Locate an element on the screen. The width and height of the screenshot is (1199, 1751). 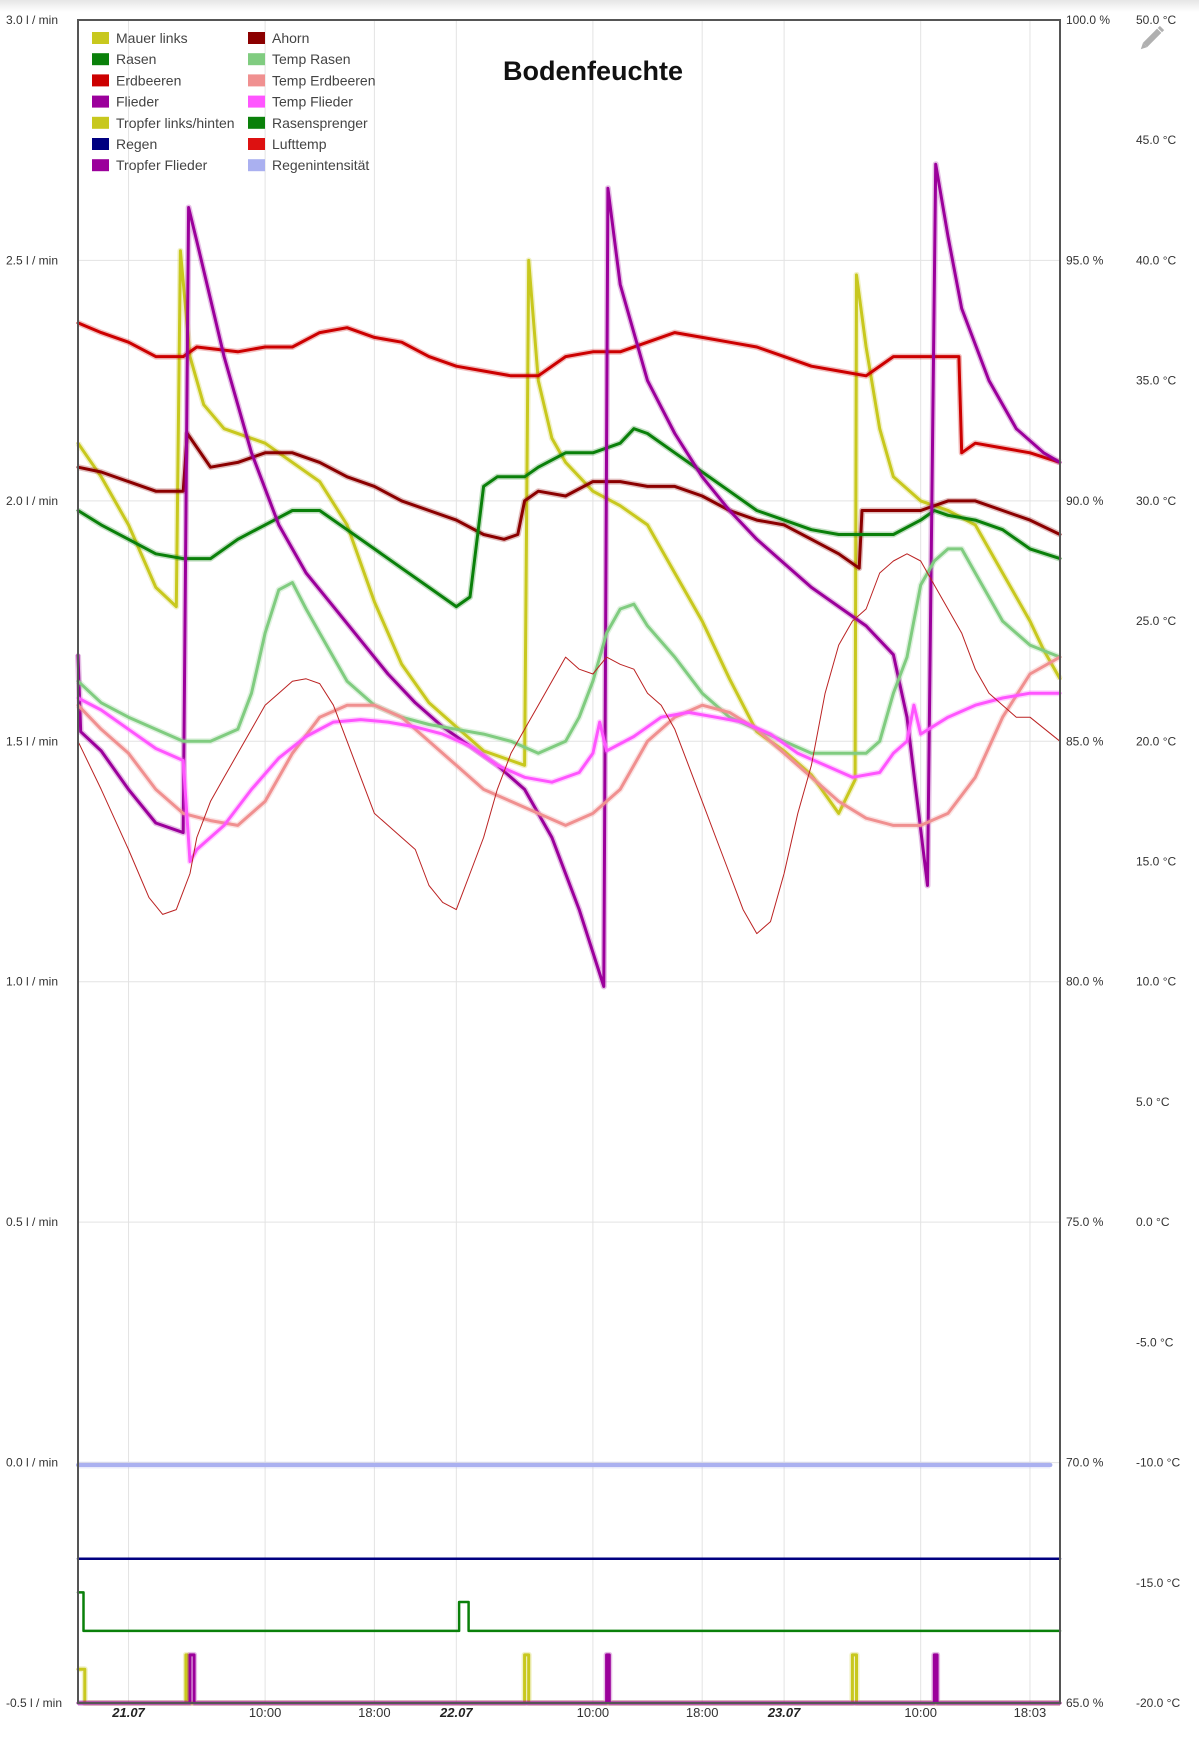
middle-axis-tick: 80.0 % is located at coordinates (1085, 982).